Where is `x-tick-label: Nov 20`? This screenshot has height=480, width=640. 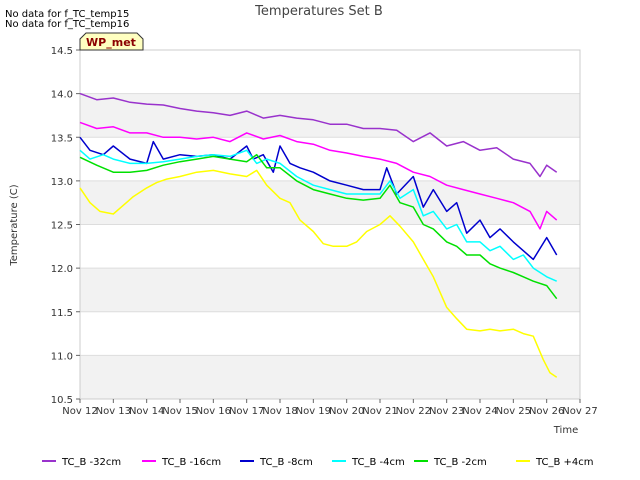
x-tick-label: Nov 20 is located at coordinates (346, 411).